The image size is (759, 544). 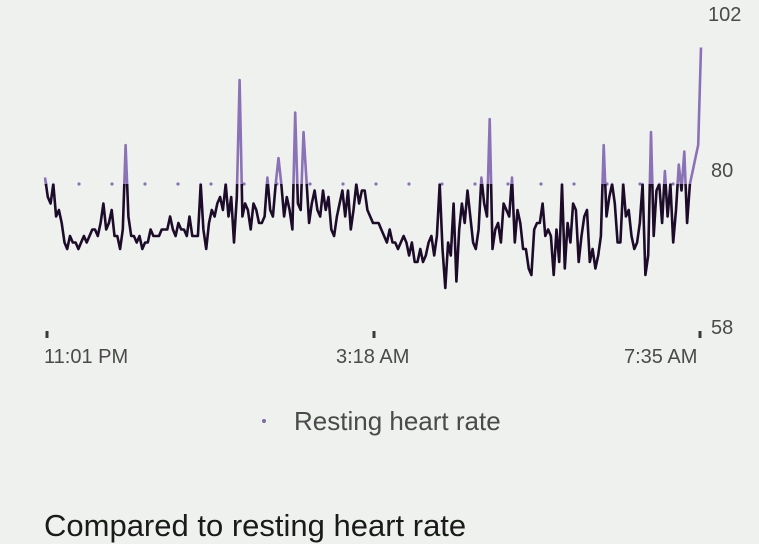 I want to click on legend-dot-icon, so click(x=264, y=421).